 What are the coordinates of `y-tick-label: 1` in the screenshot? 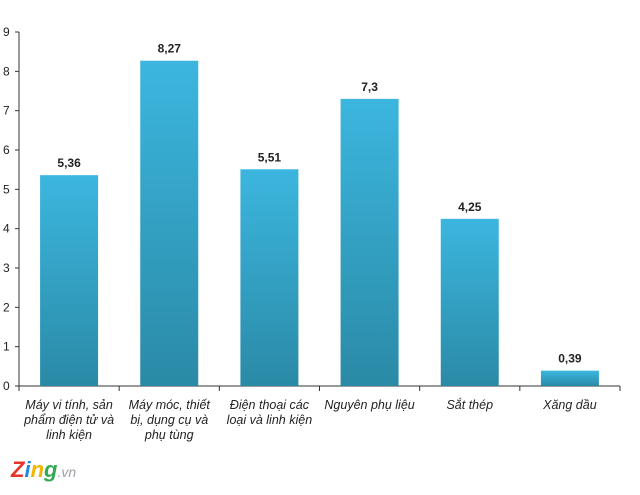 It's located at (6, 347).